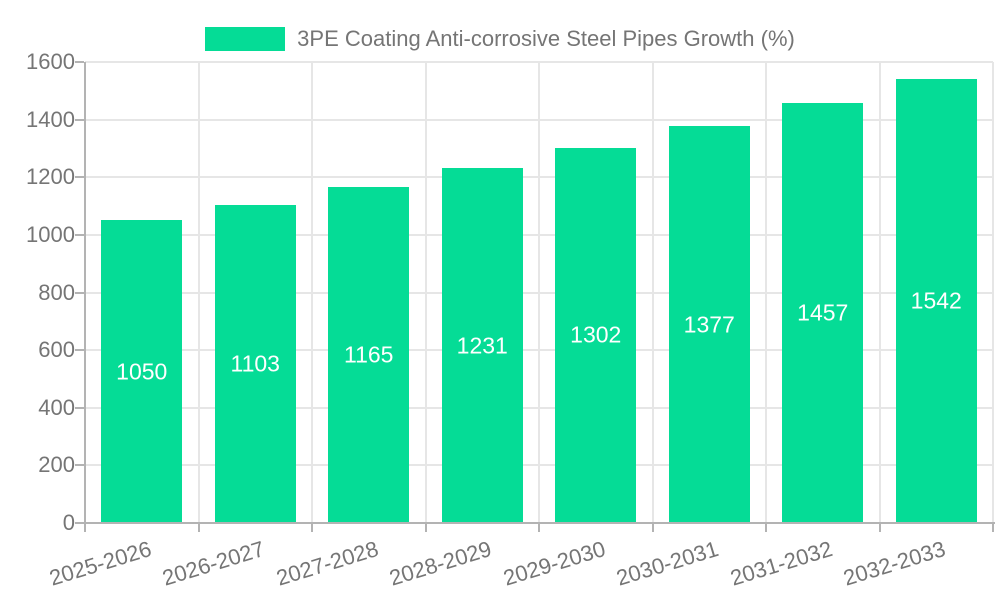 The image size is (1000, 600). I want to click on bar-value-label: 1231, so click(482, 345).